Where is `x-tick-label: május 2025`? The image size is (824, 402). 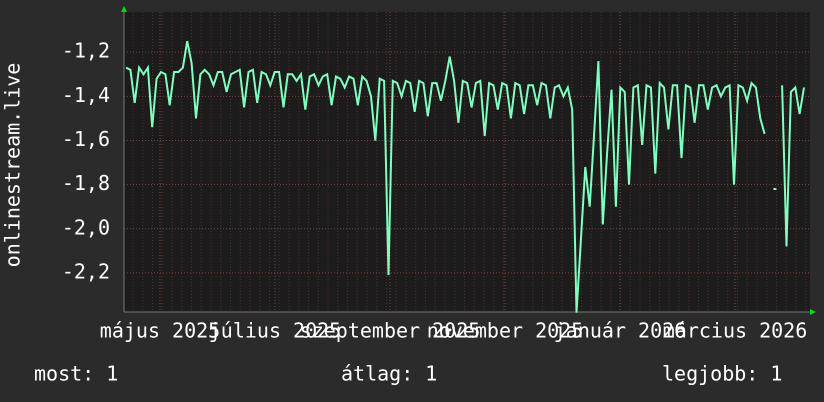 x-tick-label: május 2025 is located at coordinates (160, 331).